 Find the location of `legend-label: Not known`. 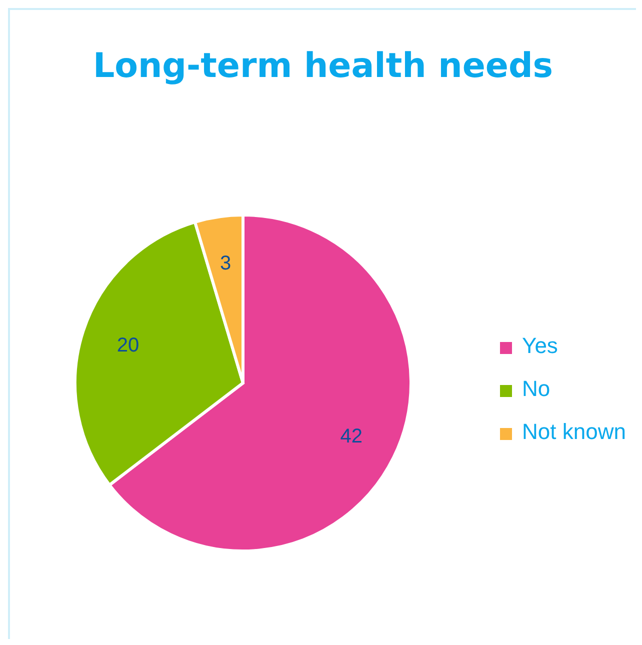

legend-label: Not known is located at coordinates (574, 431).